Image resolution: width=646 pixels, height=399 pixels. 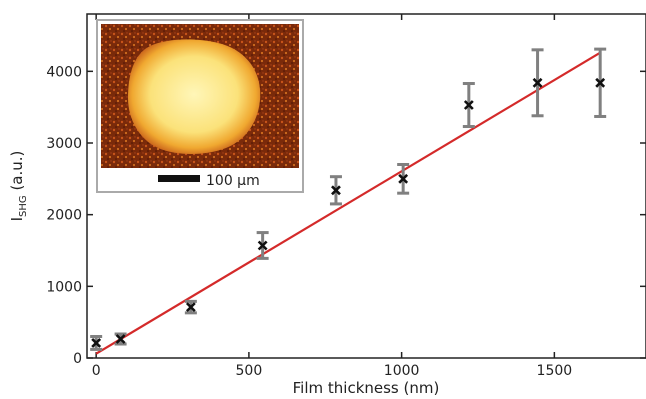 I want to click on y-tick-label-1000: 1000, so click(x=64, y=287).